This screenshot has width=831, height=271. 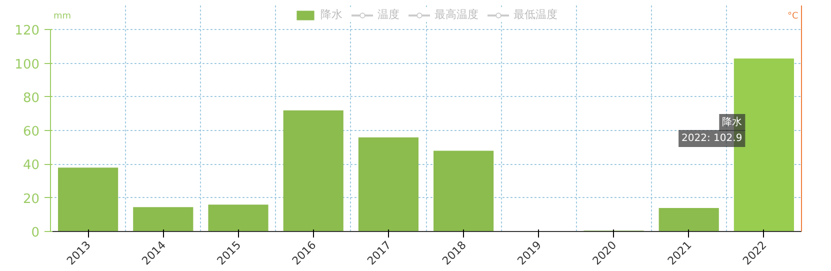 I want to click on legend-label: 最低温度, so click(x=536, y=14).